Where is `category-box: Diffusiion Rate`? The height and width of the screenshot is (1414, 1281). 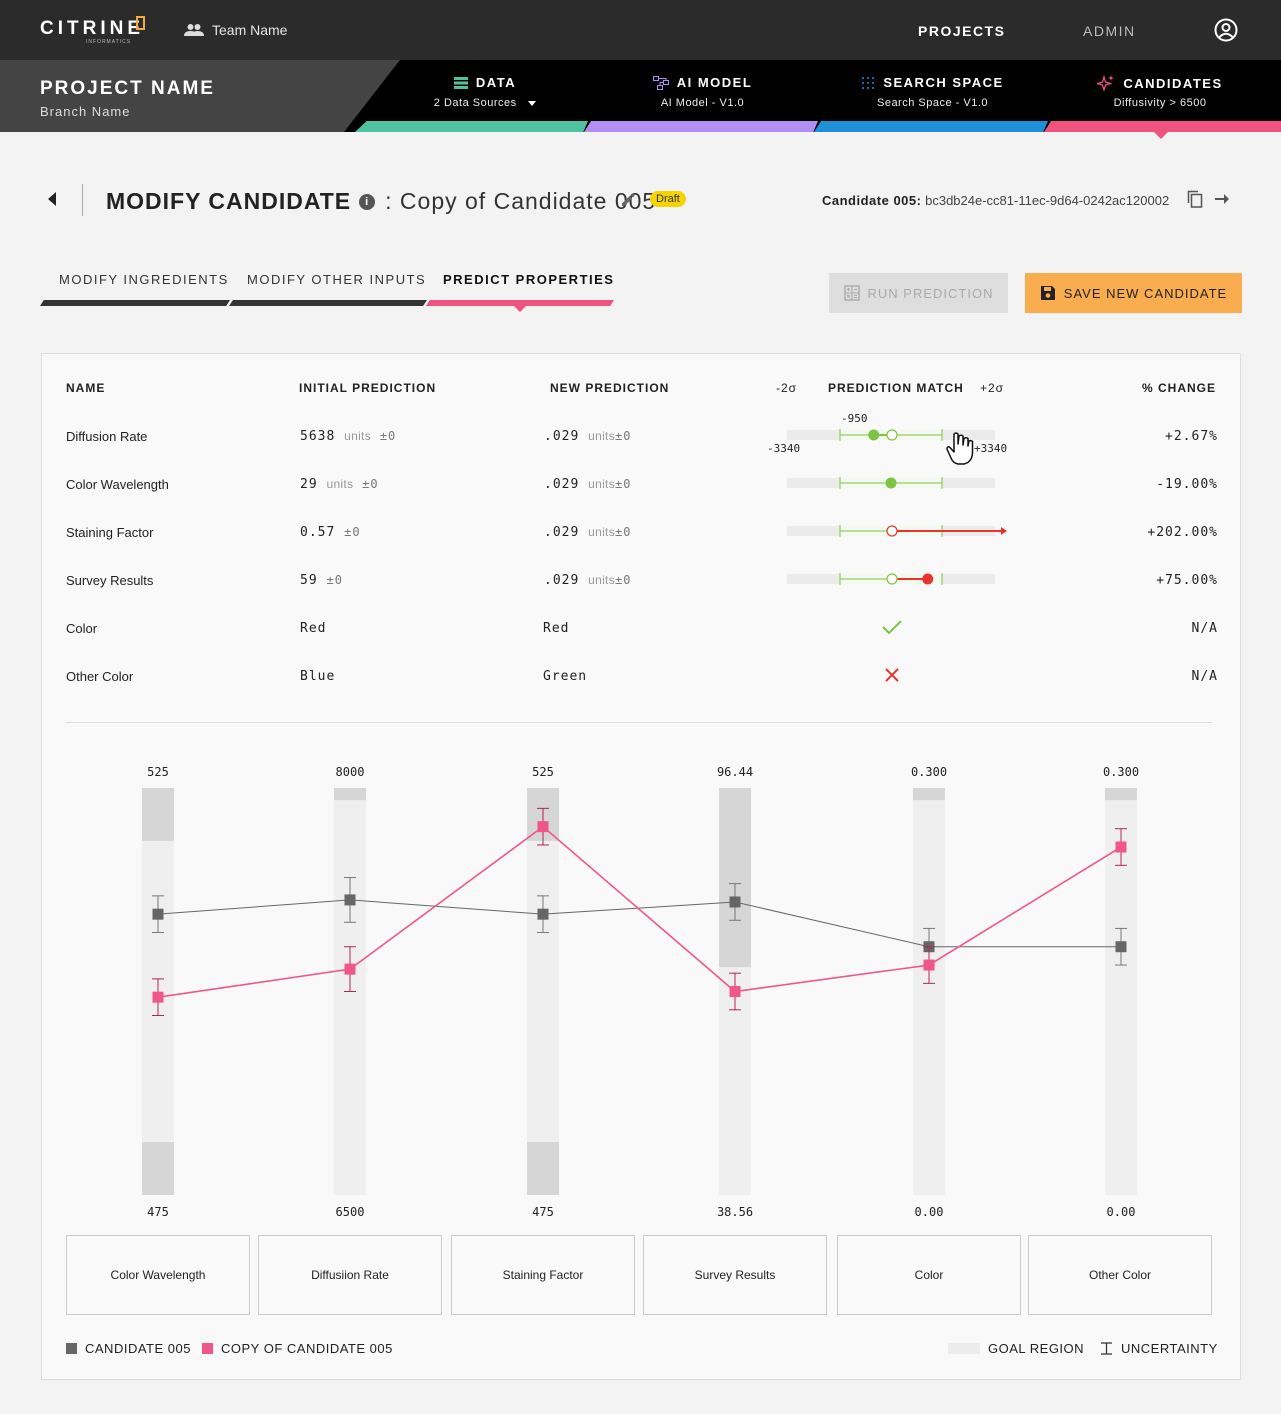 category-box: Diffusiion Rate is located at coordinates (350, 1275).